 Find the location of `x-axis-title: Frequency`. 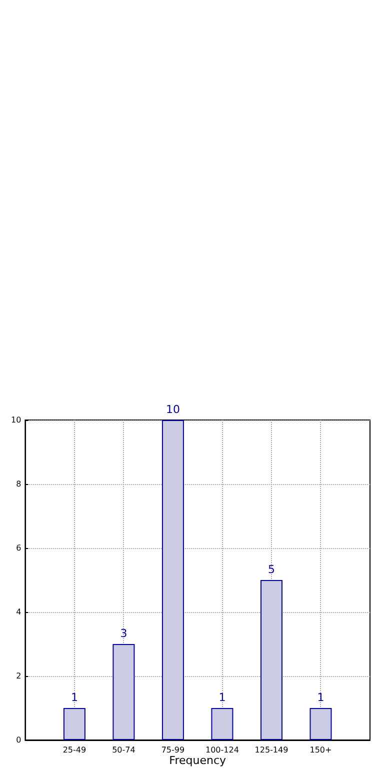

x-axis-title: Frequency is located at coordinates (197, 760).